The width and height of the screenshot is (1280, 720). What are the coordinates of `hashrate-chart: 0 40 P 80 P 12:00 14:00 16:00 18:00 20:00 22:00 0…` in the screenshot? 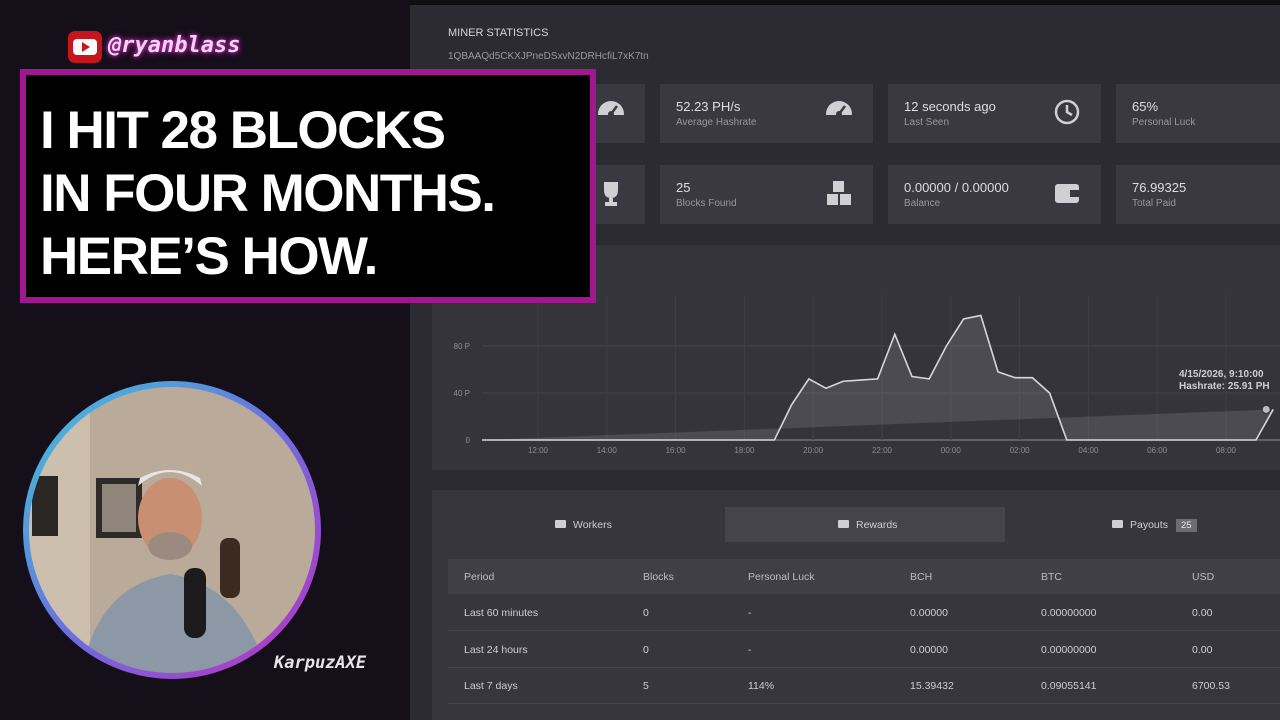 It's located at (867, 375).